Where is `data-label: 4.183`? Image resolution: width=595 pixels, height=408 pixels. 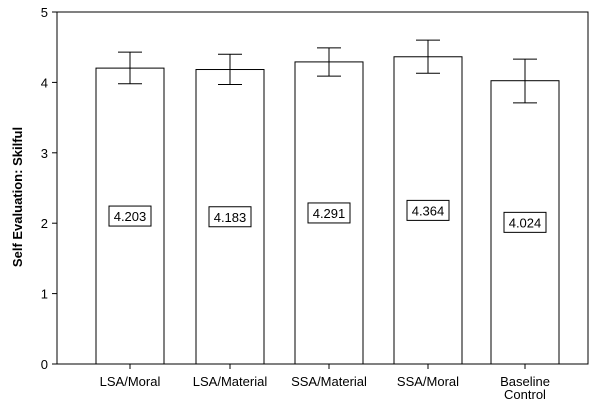
data-label: 4.183 is located at coordinates (230, 217).